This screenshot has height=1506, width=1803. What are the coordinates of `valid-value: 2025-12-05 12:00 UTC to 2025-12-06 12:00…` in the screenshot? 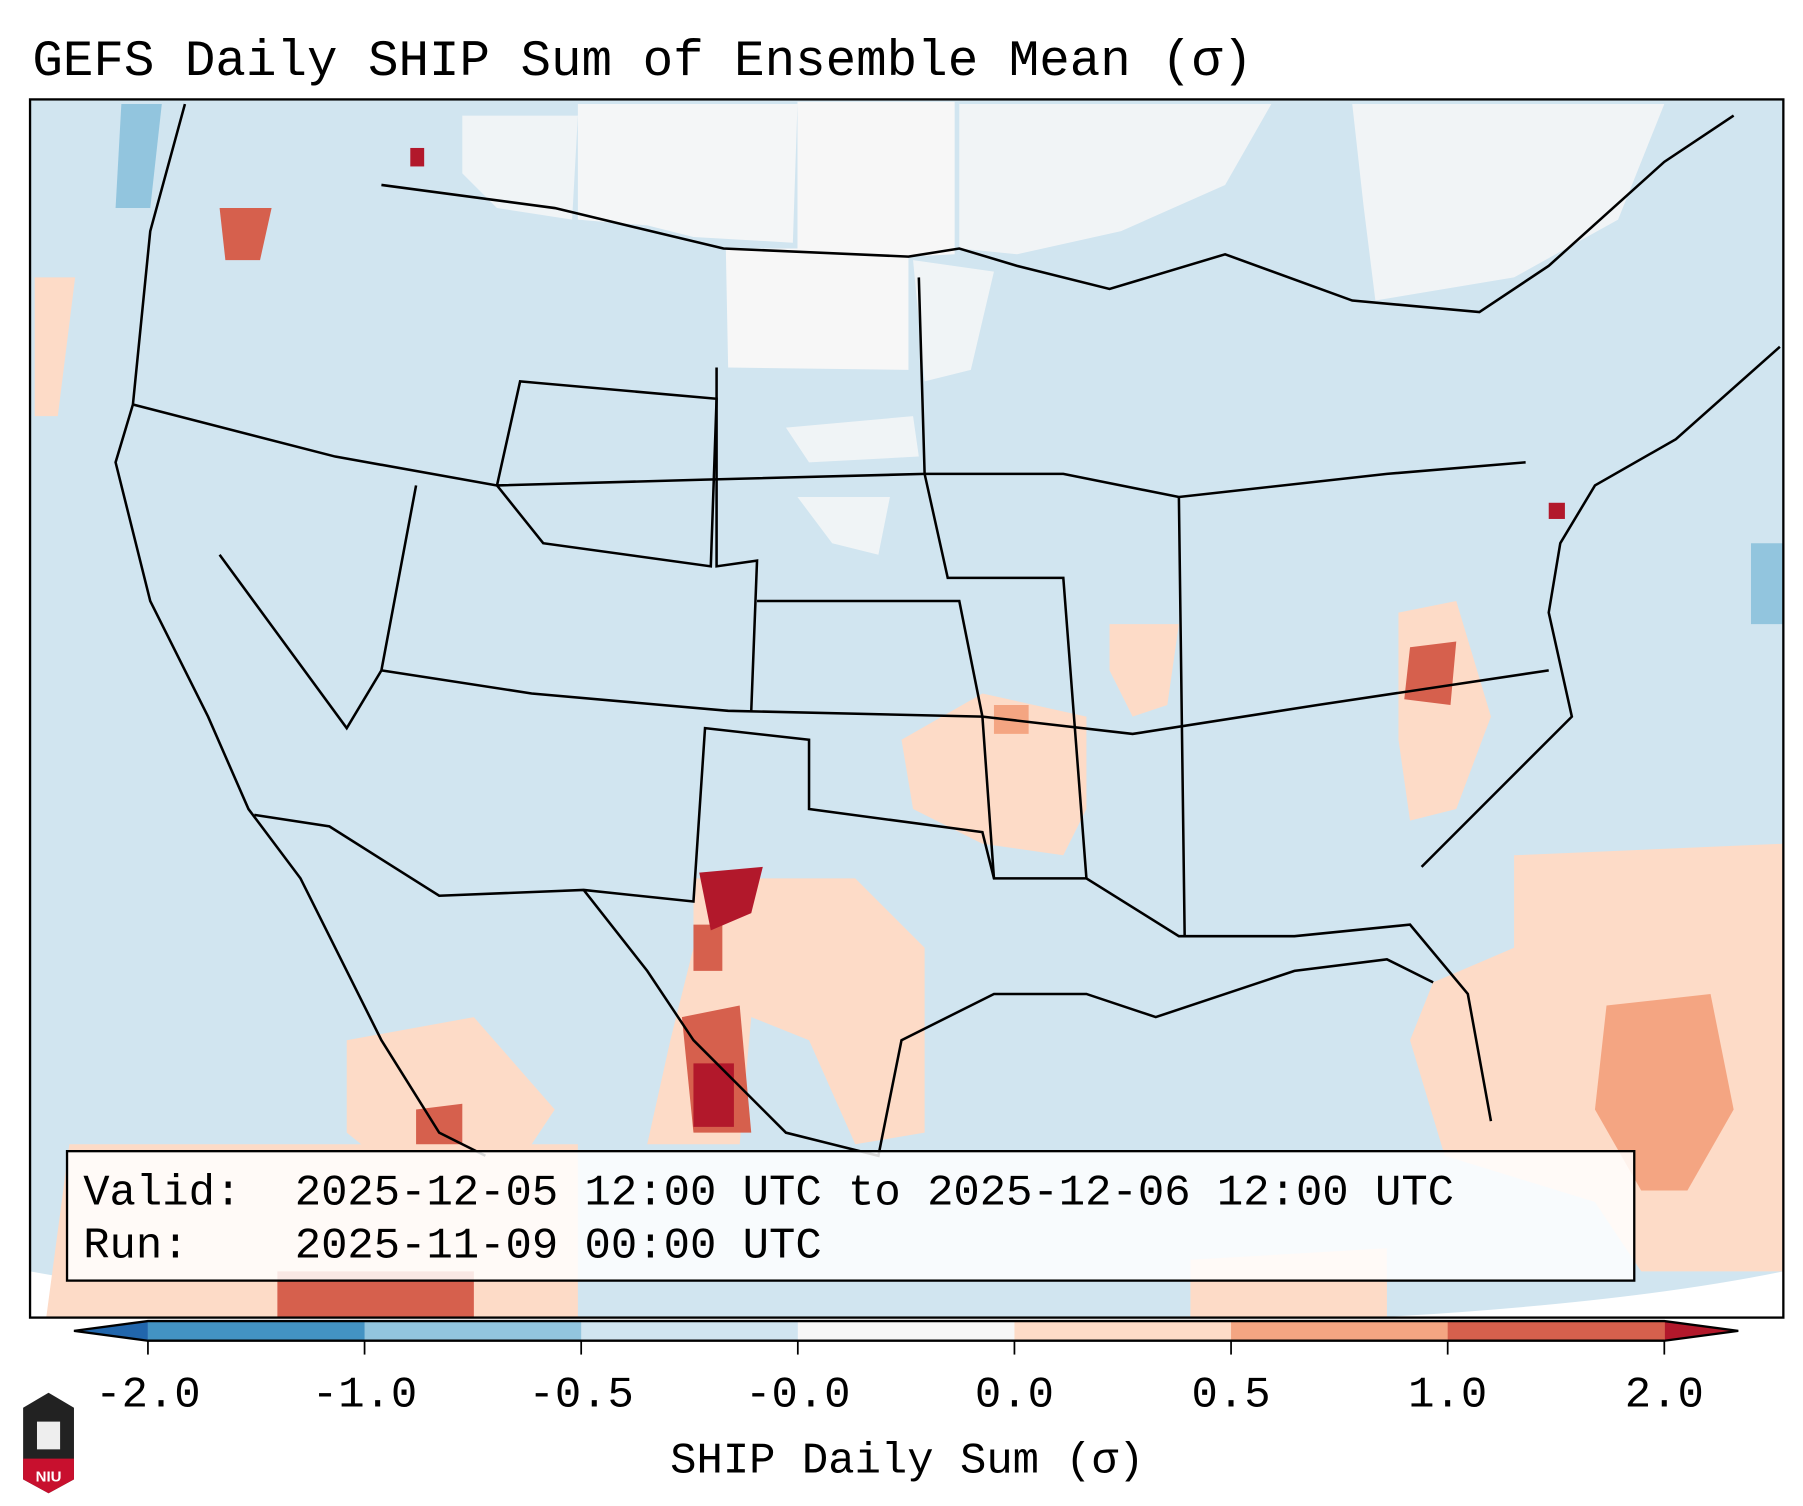 It's located at (874, 1193).